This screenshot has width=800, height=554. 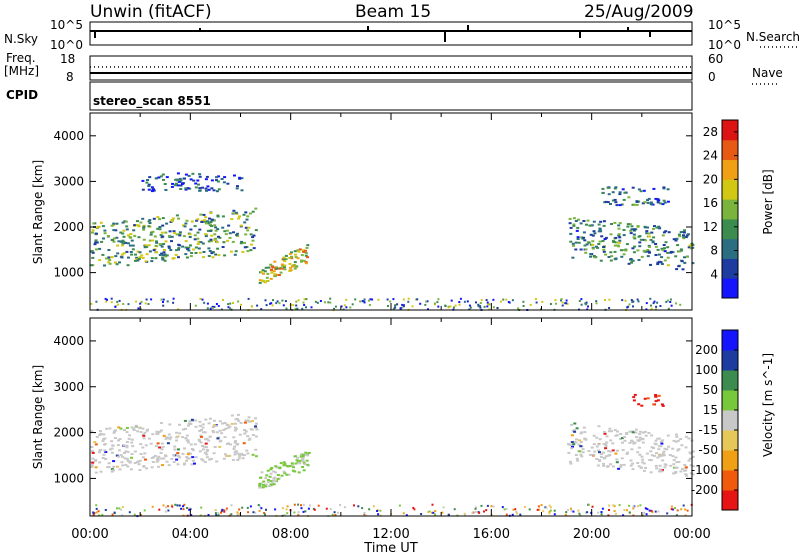 What do you see at coordinates (491, 534) in the screenshot?
I see `x-tick-label: 16:00` at bounding box center [491, 534].